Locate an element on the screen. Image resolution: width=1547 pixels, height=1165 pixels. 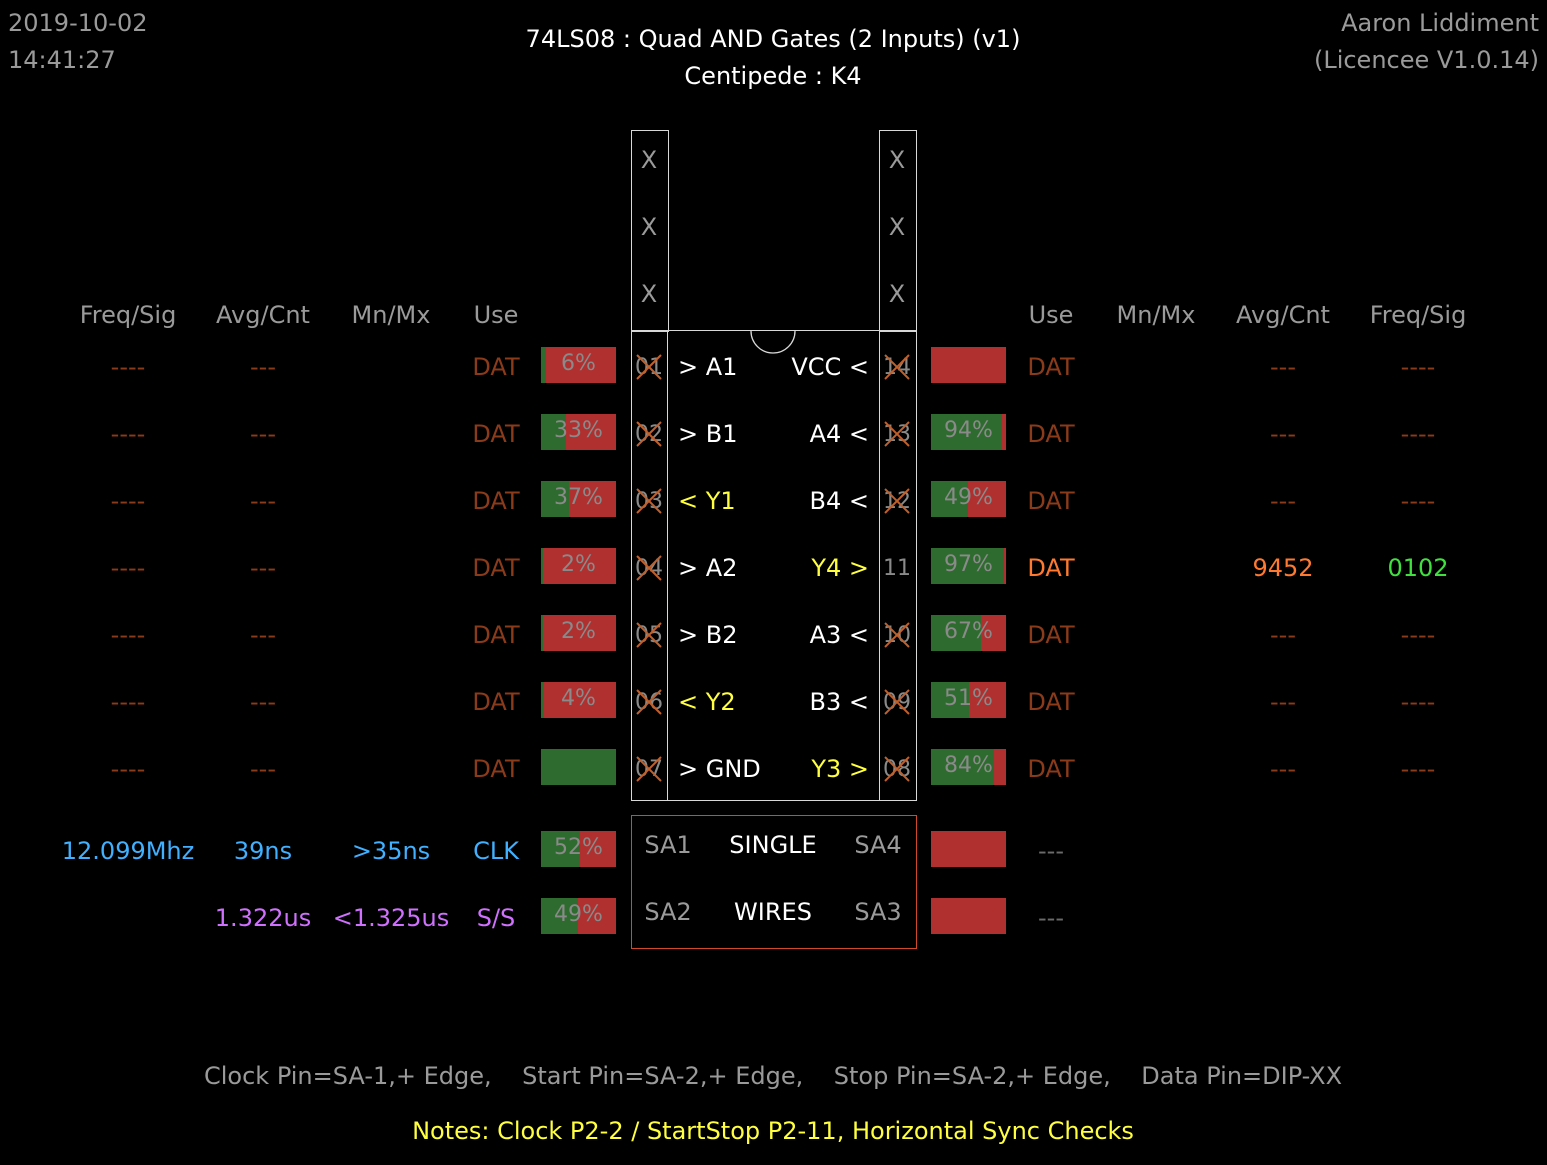
ss-right-bar is located at coordinates (968, 916).